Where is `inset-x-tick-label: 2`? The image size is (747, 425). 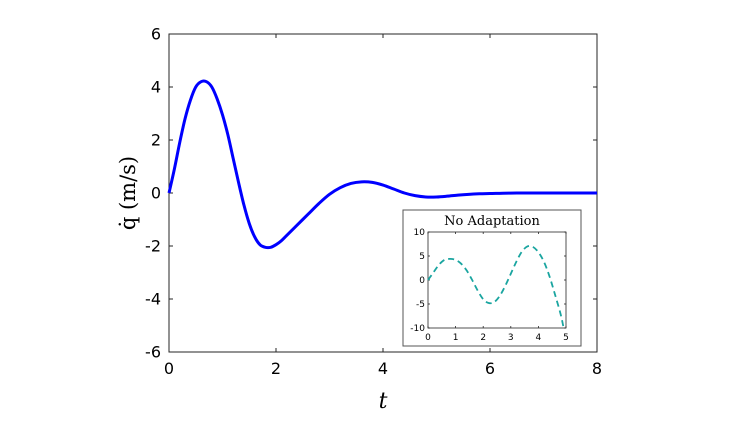
inset-x-tick-label: 2 is located at coordinates (483, 338).